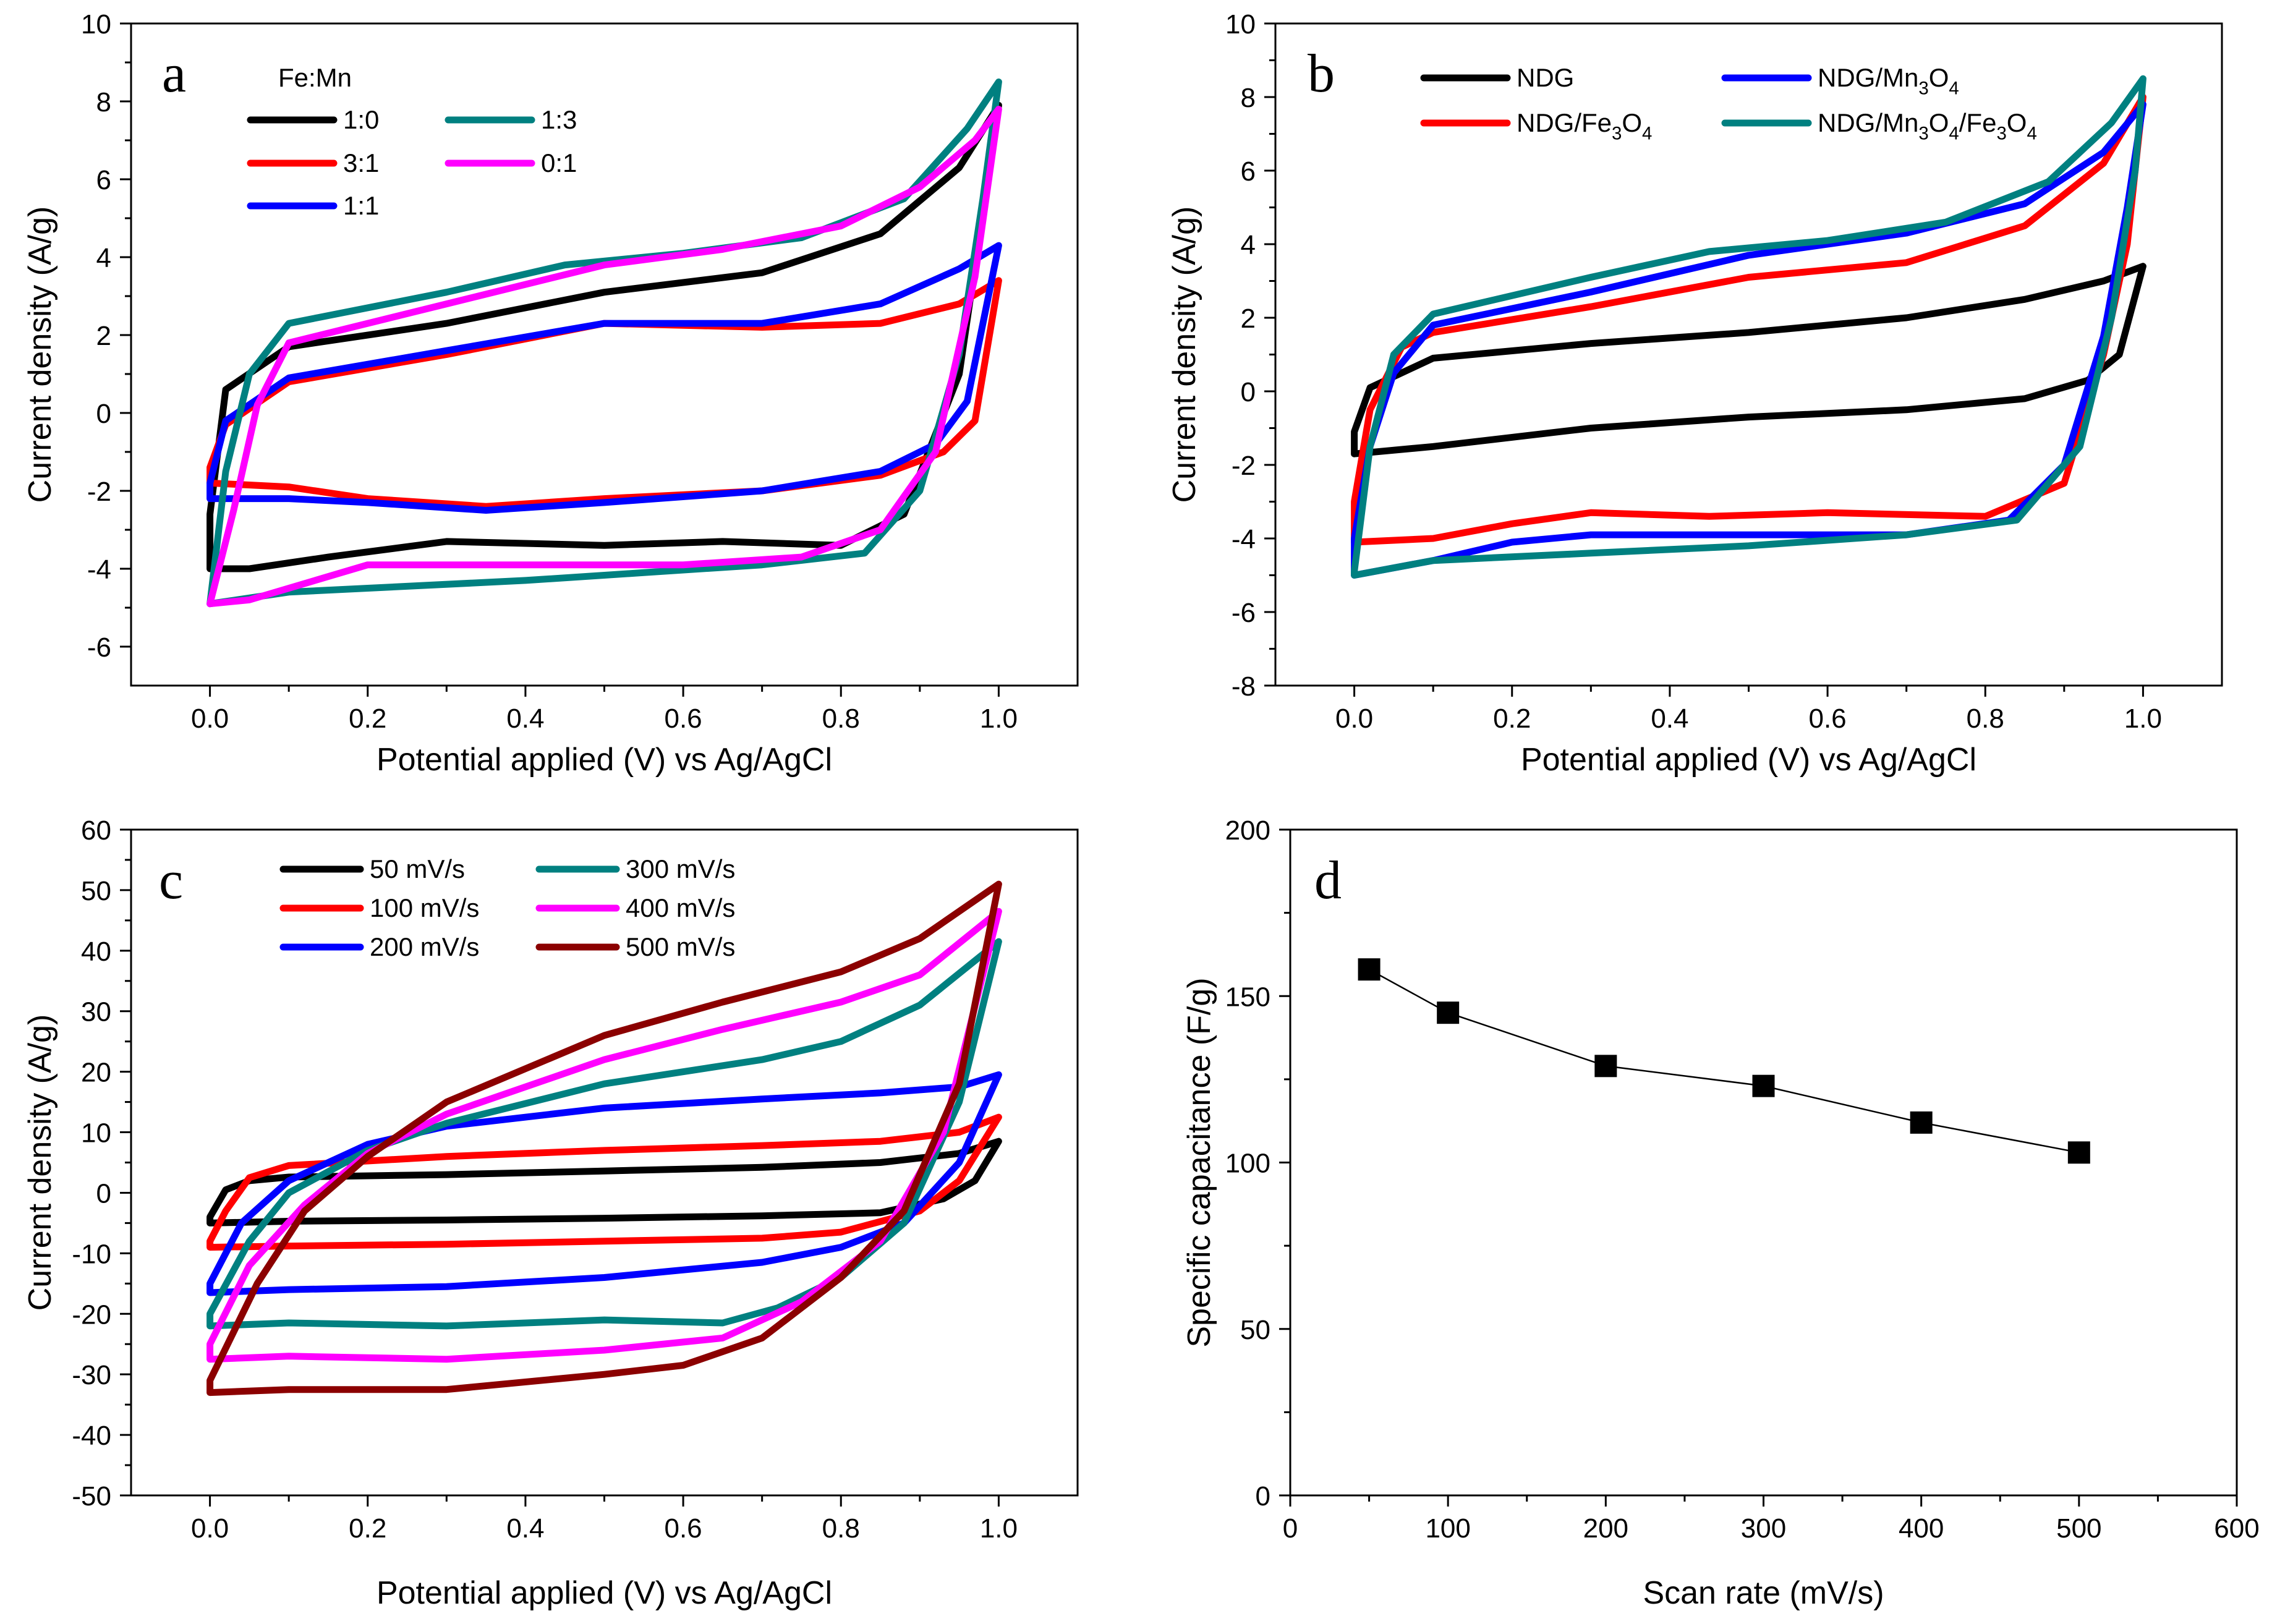 Image resolution: width=2272 pixels, height=1624 pixels. What do you see at coordinates (91, 1436) in the screenshot?
I see `y-tick-label: -40` at bounding box center [91, 1436].